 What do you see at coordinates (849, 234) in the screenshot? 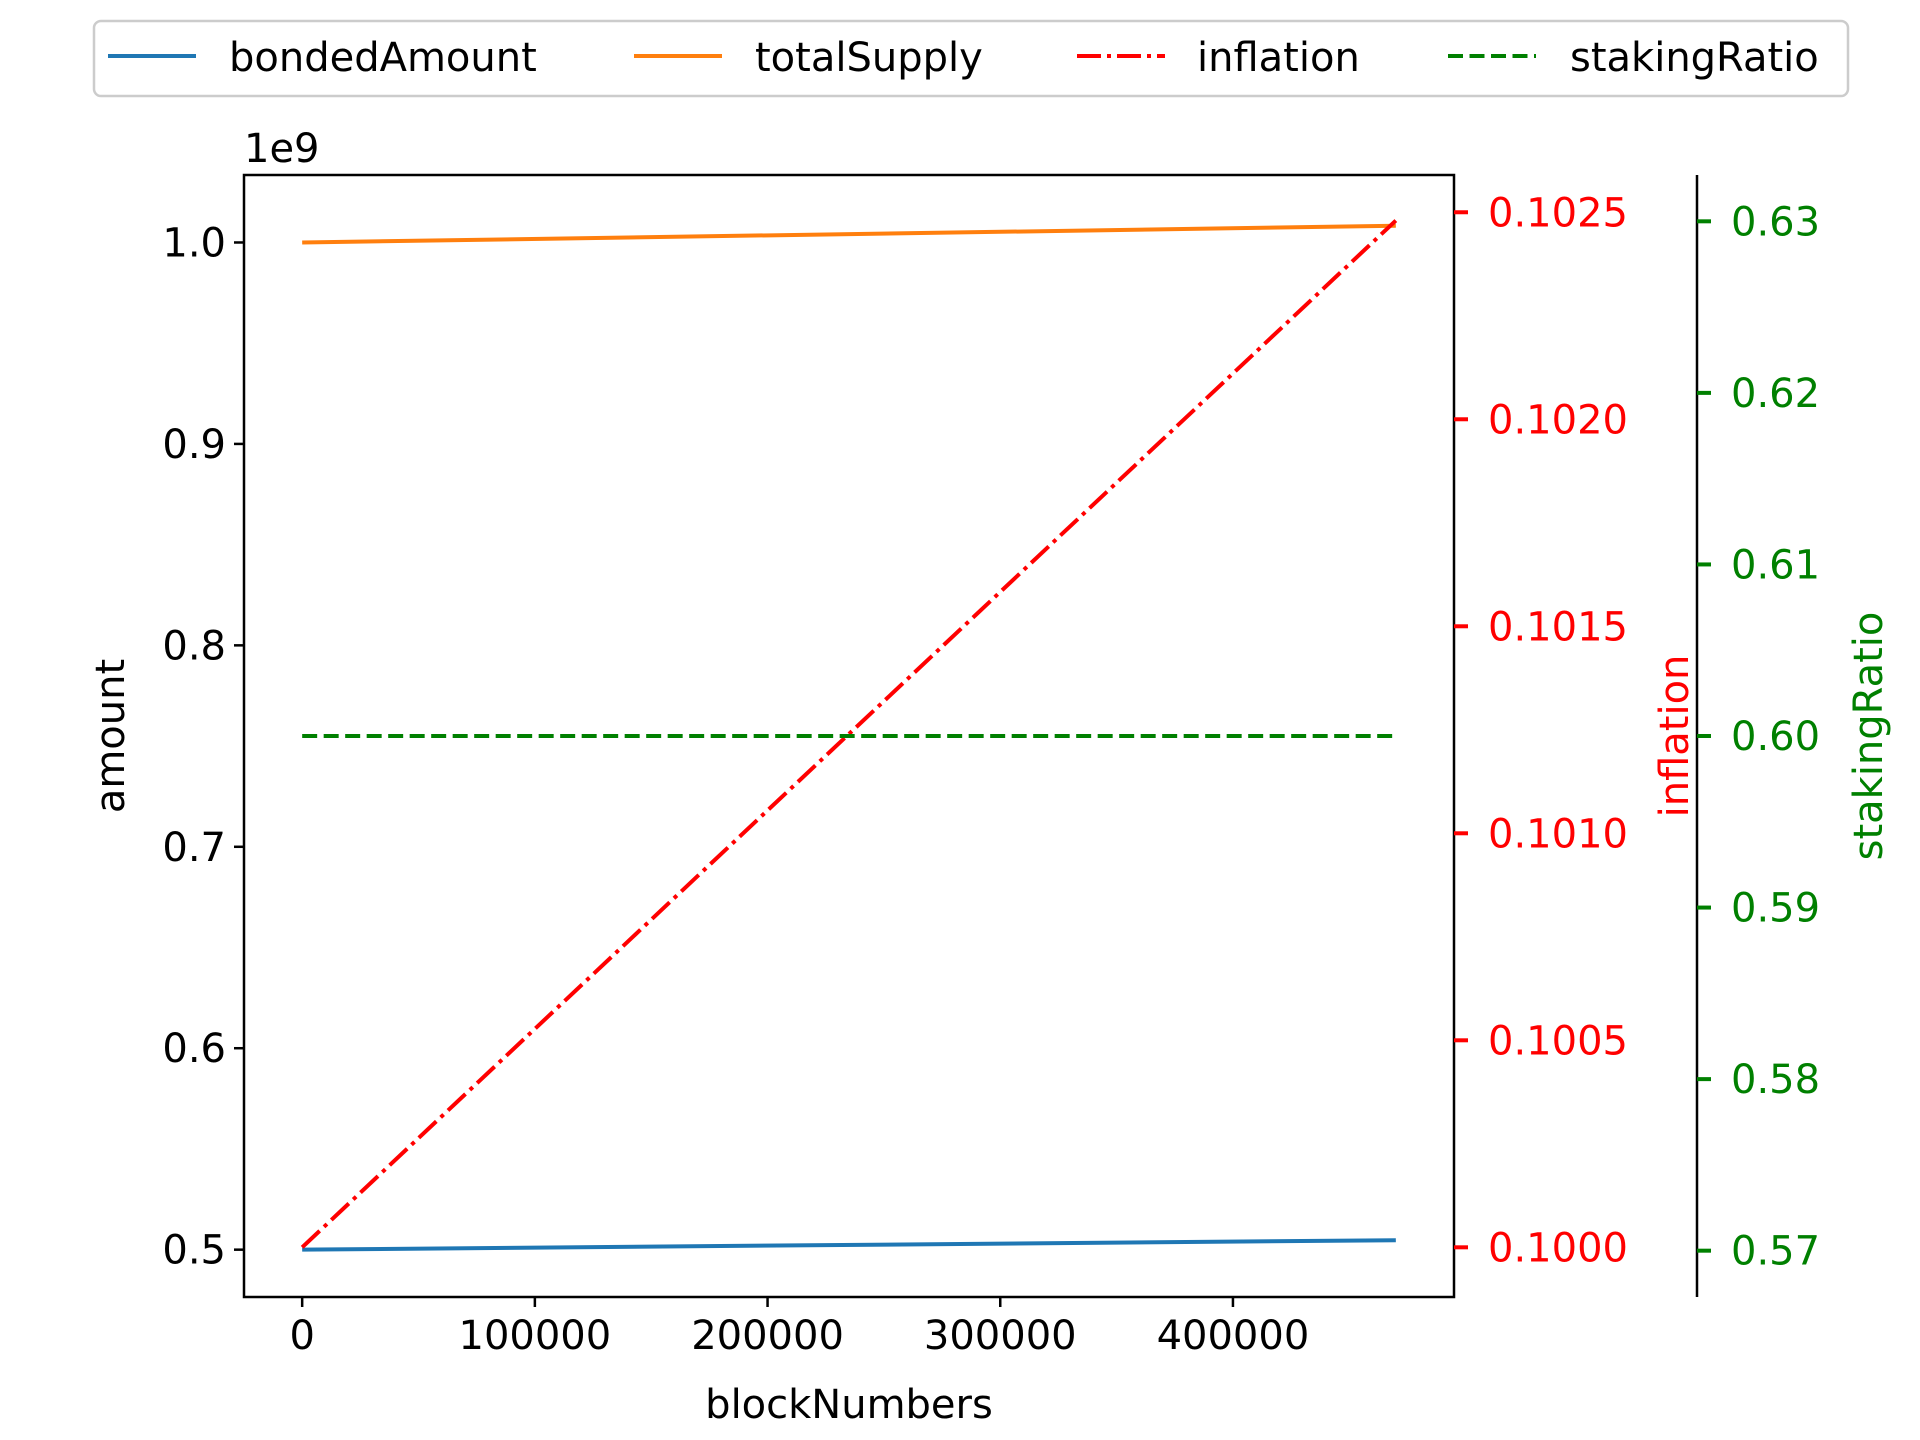
I see `series-line-totalsupply` at bounding box center [849, 234].